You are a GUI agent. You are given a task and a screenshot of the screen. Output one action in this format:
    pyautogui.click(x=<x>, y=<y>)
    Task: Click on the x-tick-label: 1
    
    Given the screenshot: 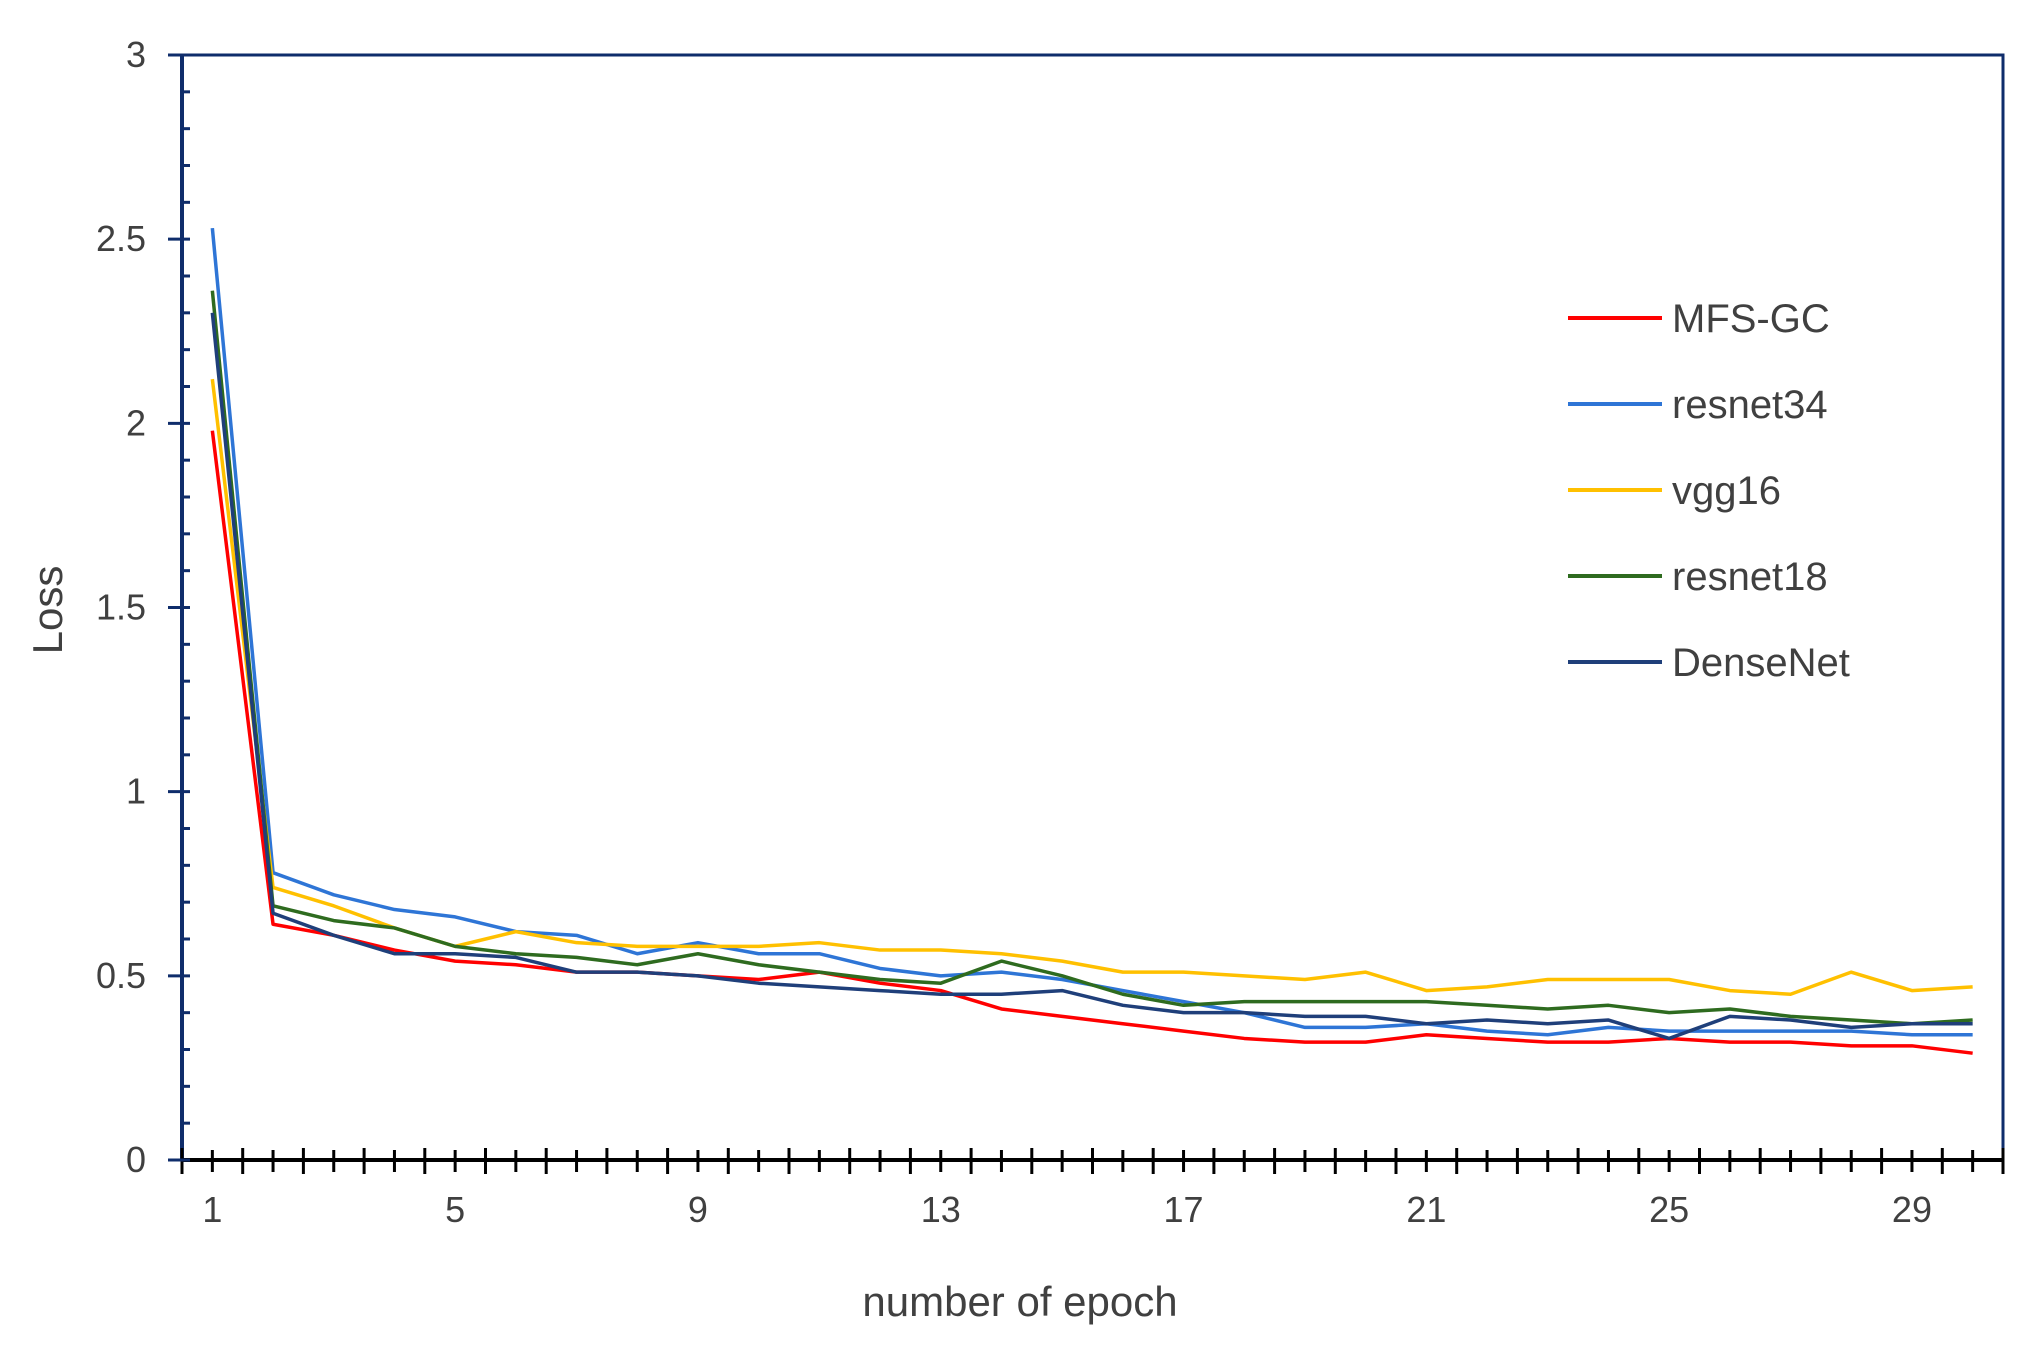 What is the action you would take?
    pyautogui.click(x=212, y=1209)
    